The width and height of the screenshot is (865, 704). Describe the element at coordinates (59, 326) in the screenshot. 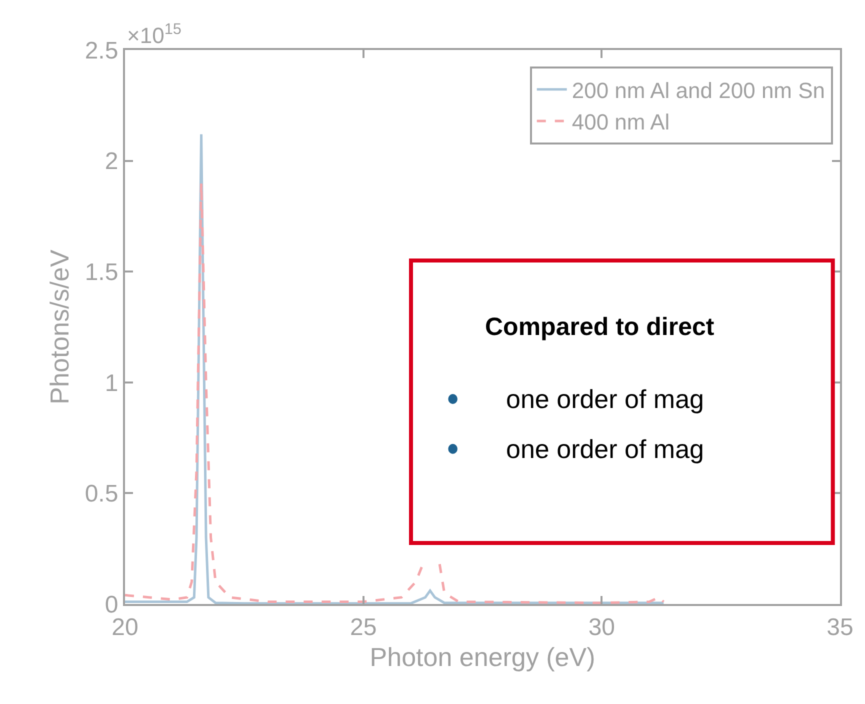

I see `y-axis-title: Photons/s/eV` at that location.